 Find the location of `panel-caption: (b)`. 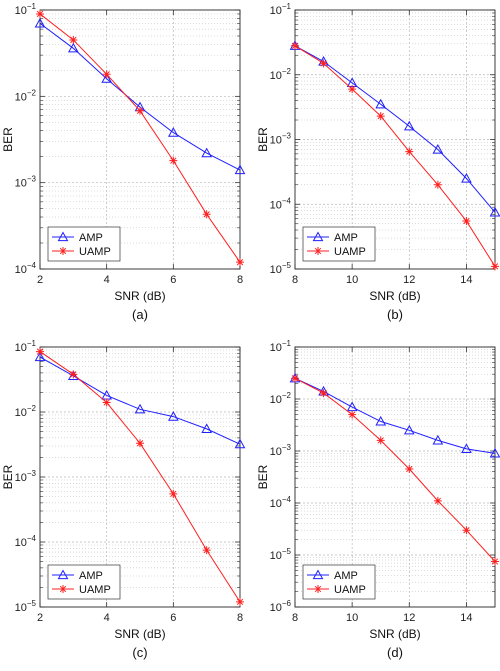

panel-caption: (b) is located at coordinates (395, 314).